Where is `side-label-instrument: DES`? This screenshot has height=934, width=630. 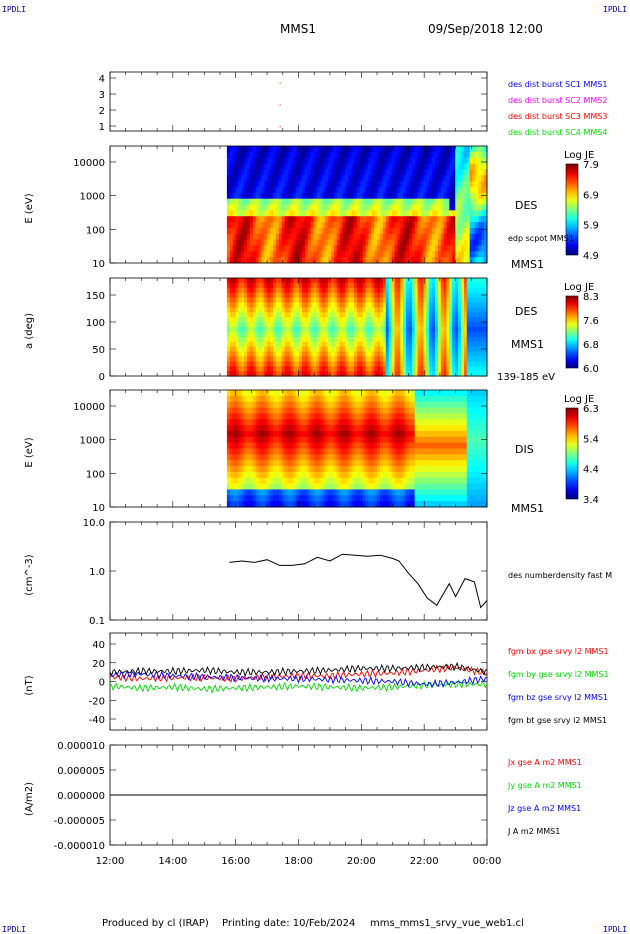
side-label-instrument: DES is located at coordinates (526, 205).